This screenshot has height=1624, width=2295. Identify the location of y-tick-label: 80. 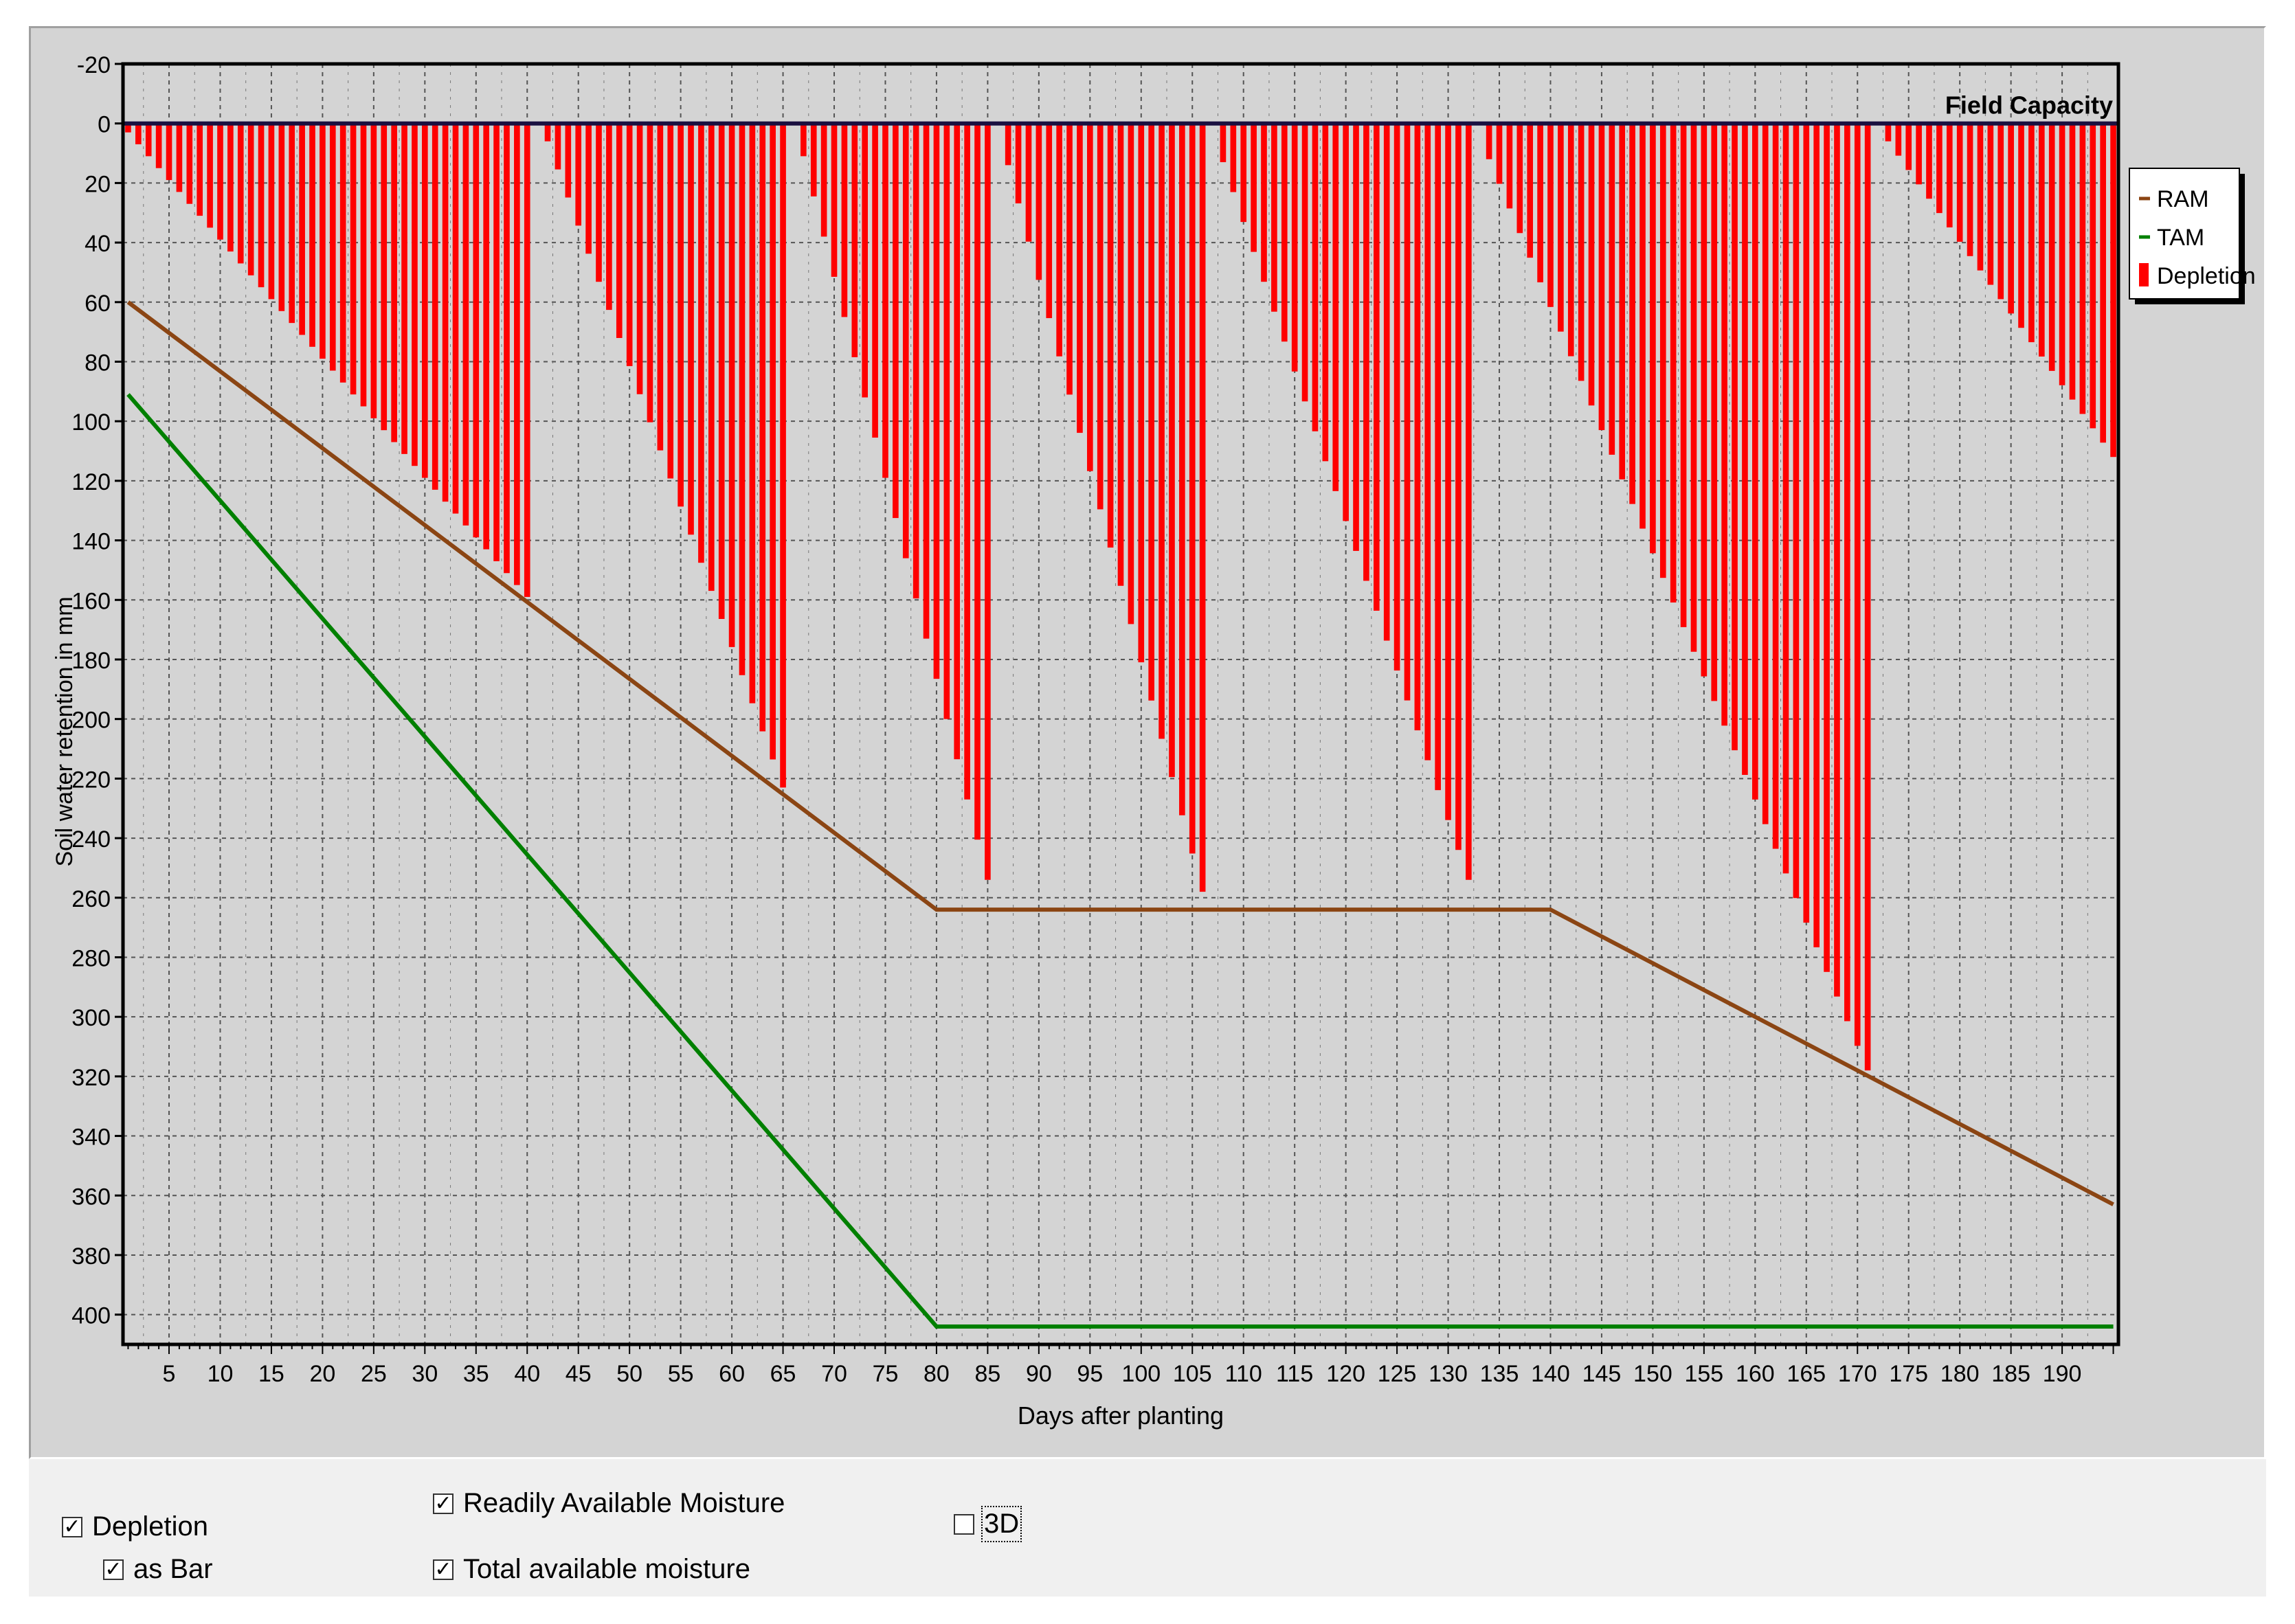
(98, 363).